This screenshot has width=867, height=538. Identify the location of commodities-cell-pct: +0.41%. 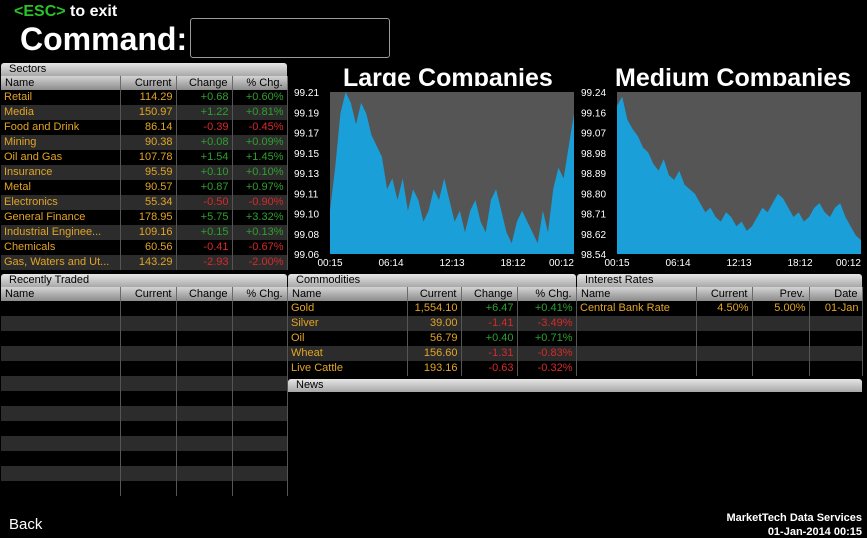
(547, 308).